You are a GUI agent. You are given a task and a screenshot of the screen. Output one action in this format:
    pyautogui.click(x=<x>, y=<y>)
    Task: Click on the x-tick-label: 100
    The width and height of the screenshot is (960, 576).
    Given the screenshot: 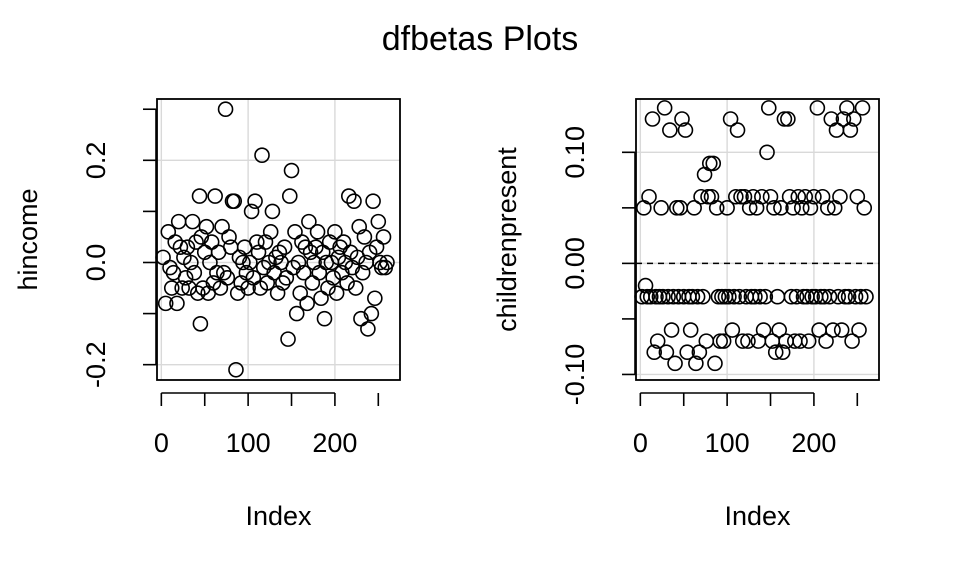 What is the action you would take?
    pyautogui.click(x=248, y=443)
    